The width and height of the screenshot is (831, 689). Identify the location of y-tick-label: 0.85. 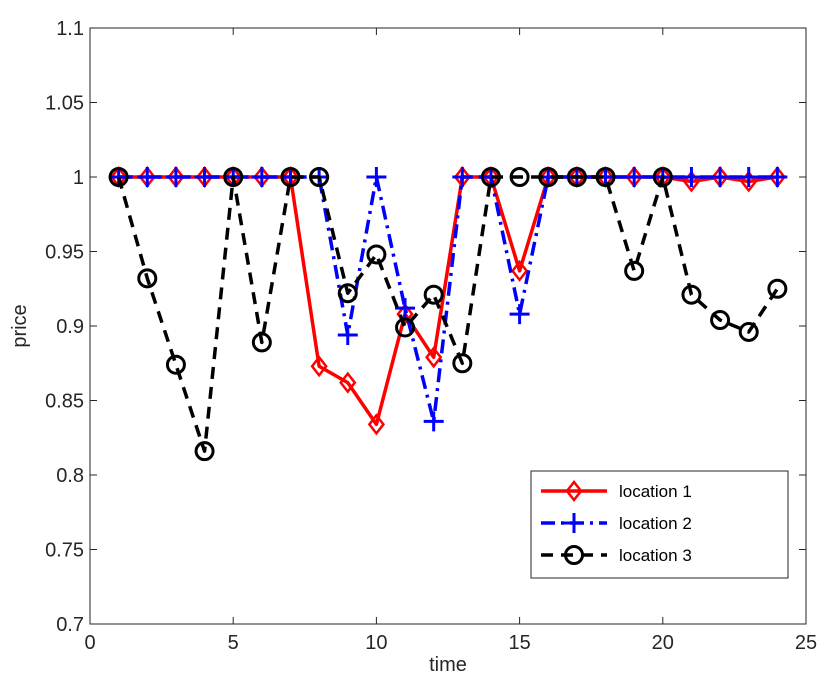
(64, 402).